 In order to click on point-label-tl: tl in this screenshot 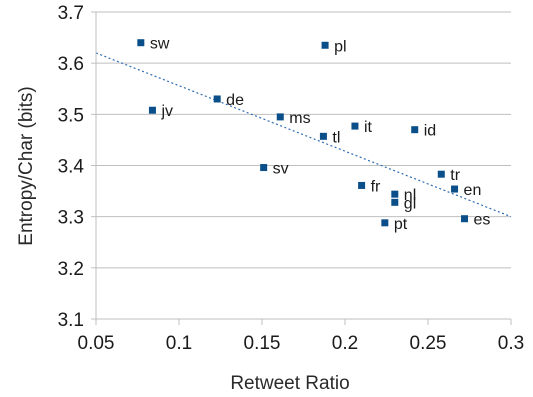, I will do `click(336, 137)`.